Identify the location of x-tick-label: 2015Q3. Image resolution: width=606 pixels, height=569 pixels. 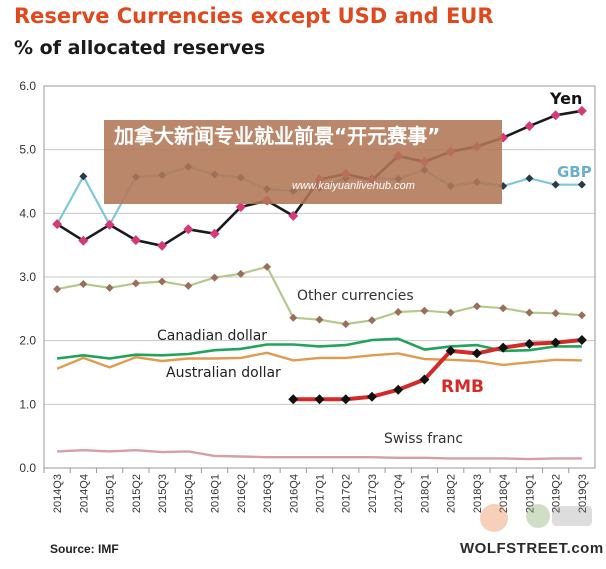
(163, 493).